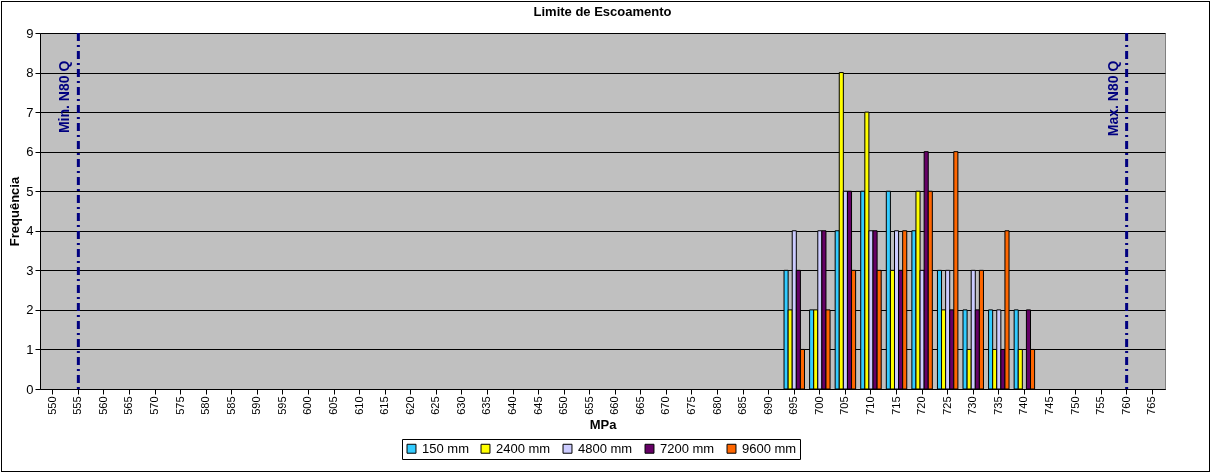  What do you see at coordinates (921, 405) in the screenshot?
I see `x-tick-label: 720` at bounding box center [921, 405].